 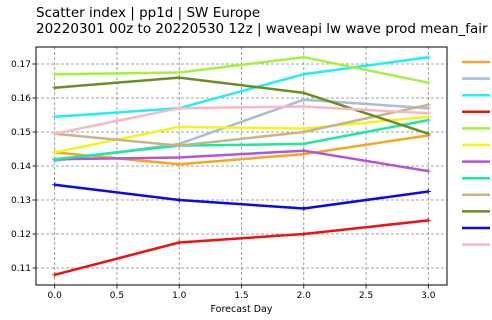 What do you see at coordinates (117, 296) in the screenshot?
I see `x-tick-label: 0.5` at bounding box center [117, 296].